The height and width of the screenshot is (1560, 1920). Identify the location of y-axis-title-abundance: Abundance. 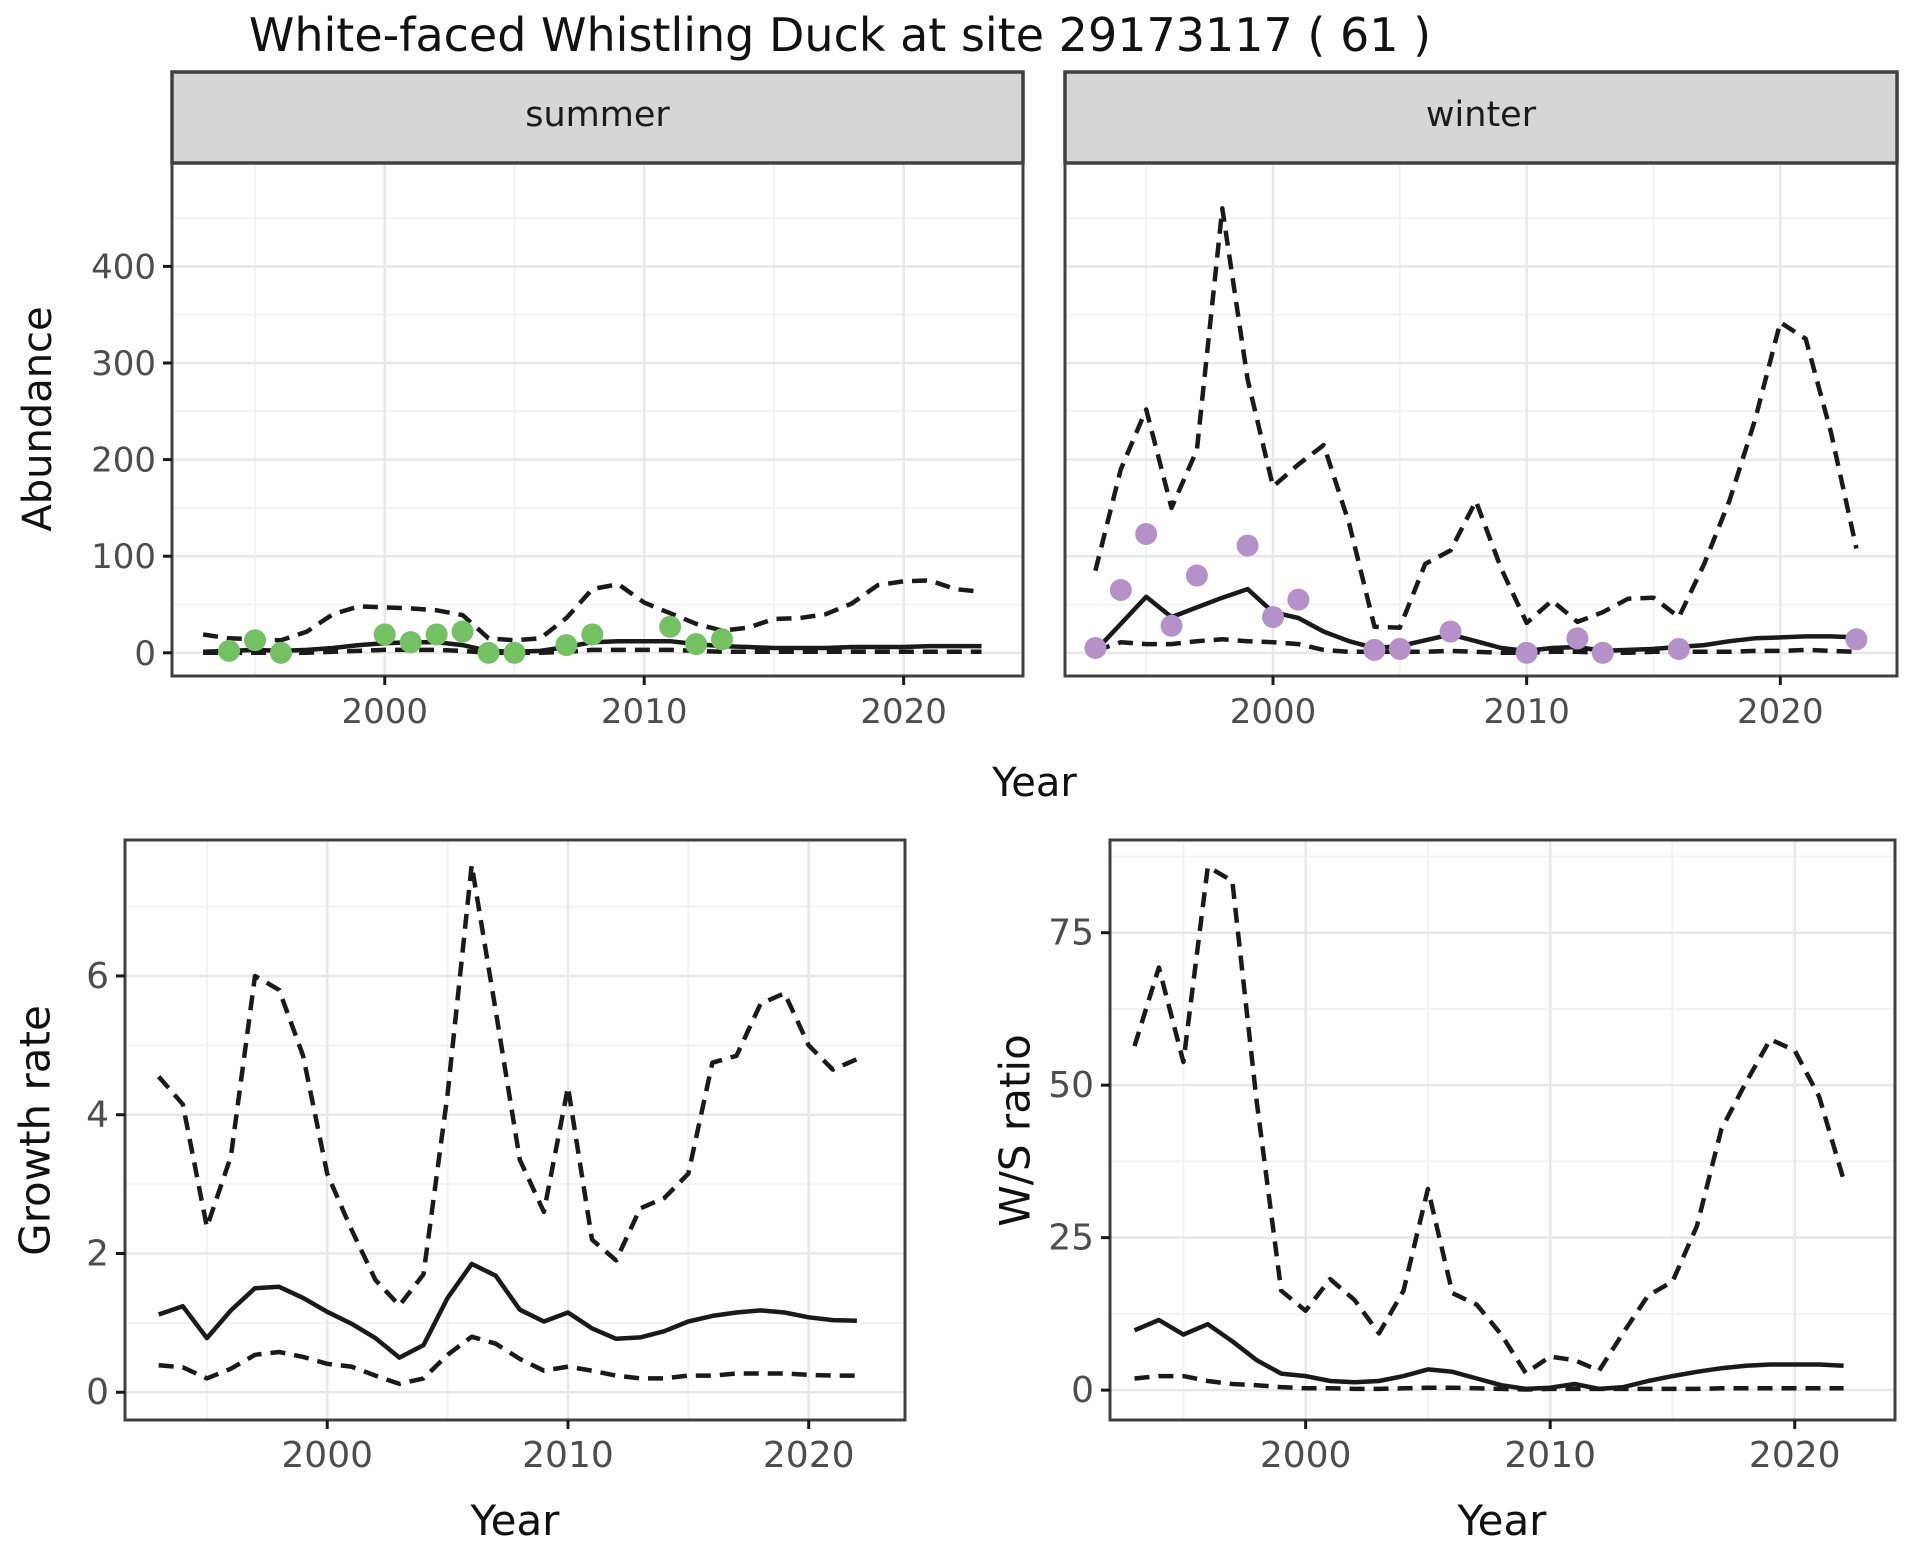
(38, 419).